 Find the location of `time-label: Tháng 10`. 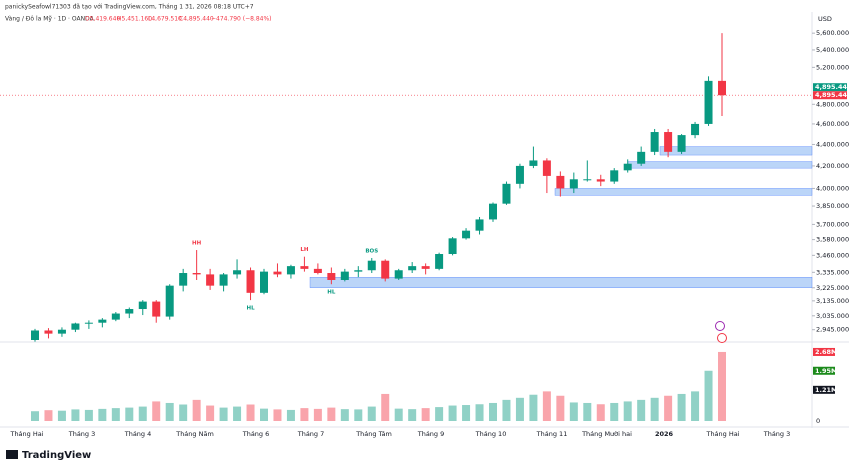

time-label: Tháng 10 is located at coordinates (491, 434).